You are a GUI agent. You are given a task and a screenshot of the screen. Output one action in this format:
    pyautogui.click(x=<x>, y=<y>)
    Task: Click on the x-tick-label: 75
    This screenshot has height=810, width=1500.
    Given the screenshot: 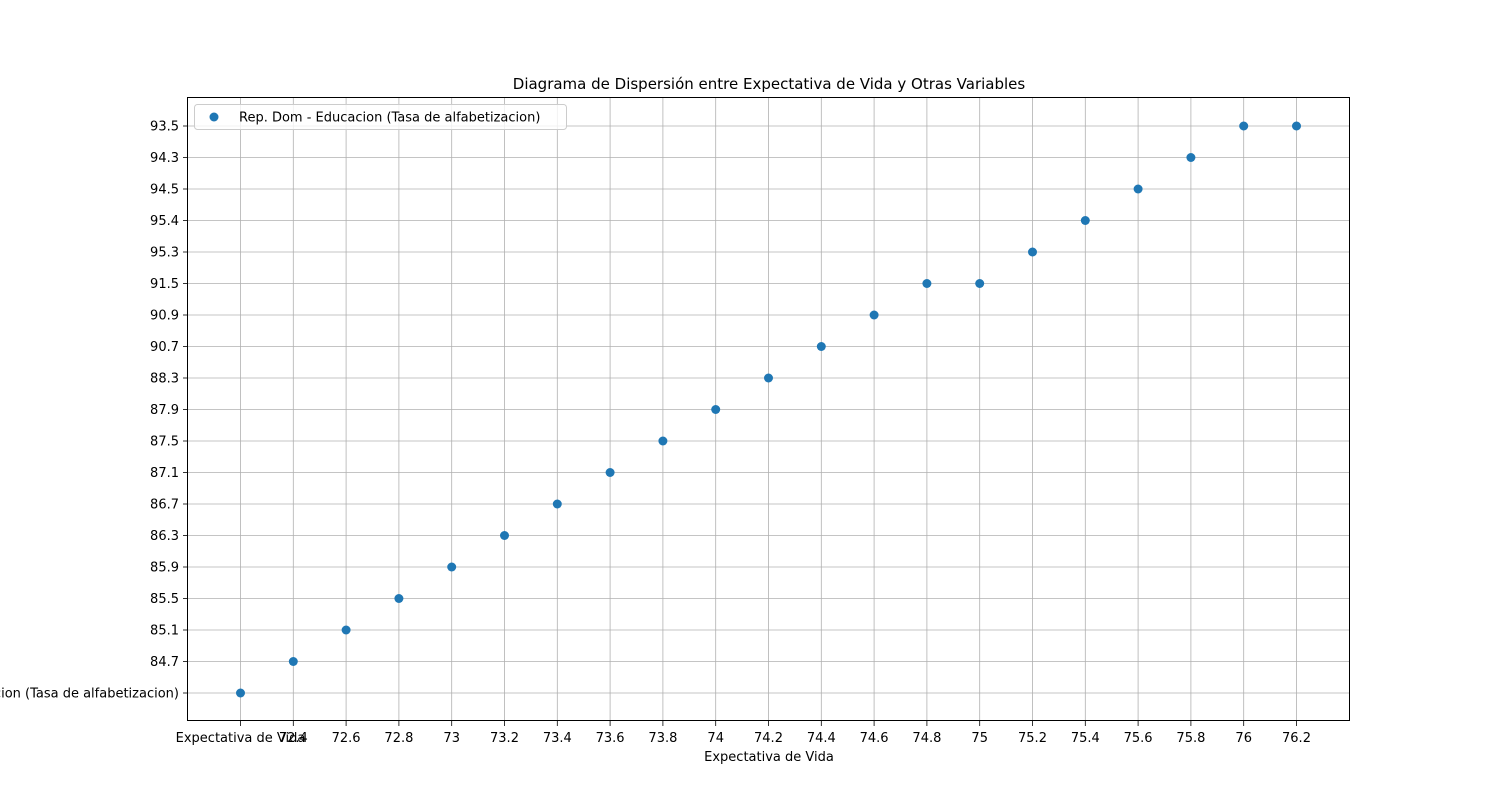 What is the action you would take?
    pyautogui.click(x=979, y=738)
    